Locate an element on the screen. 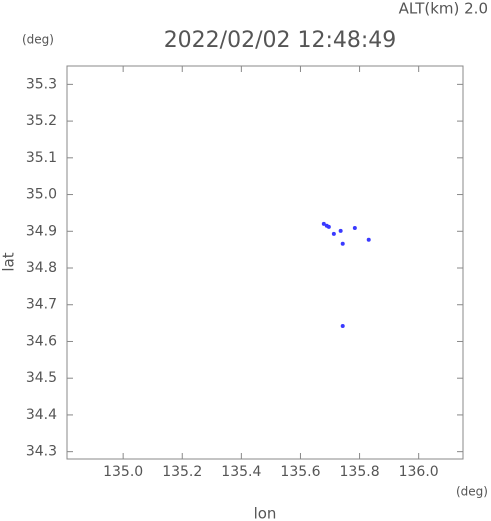 This screenshot has height=521, width=491. y-unit: (deg) is located at coordinates (38, 40).